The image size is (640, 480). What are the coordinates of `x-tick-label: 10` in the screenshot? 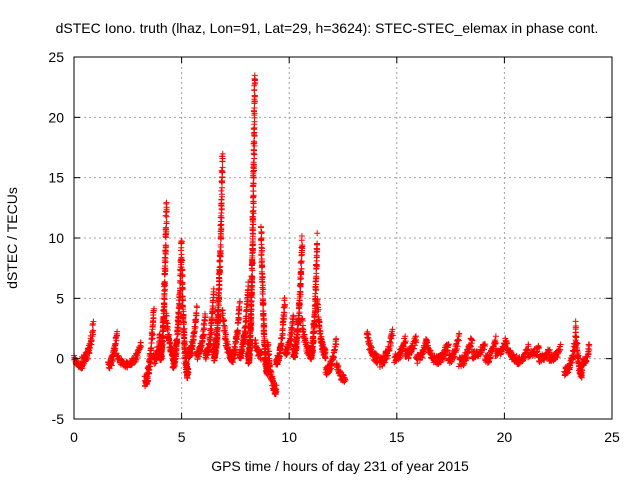 It's located at (289, 437).